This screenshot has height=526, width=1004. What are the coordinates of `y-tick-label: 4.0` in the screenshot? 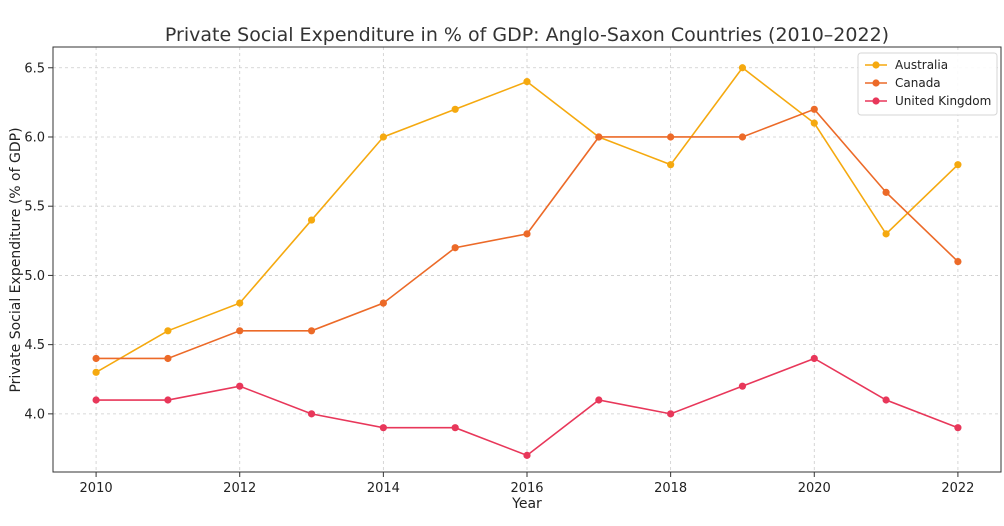 It's located at (34, 414).